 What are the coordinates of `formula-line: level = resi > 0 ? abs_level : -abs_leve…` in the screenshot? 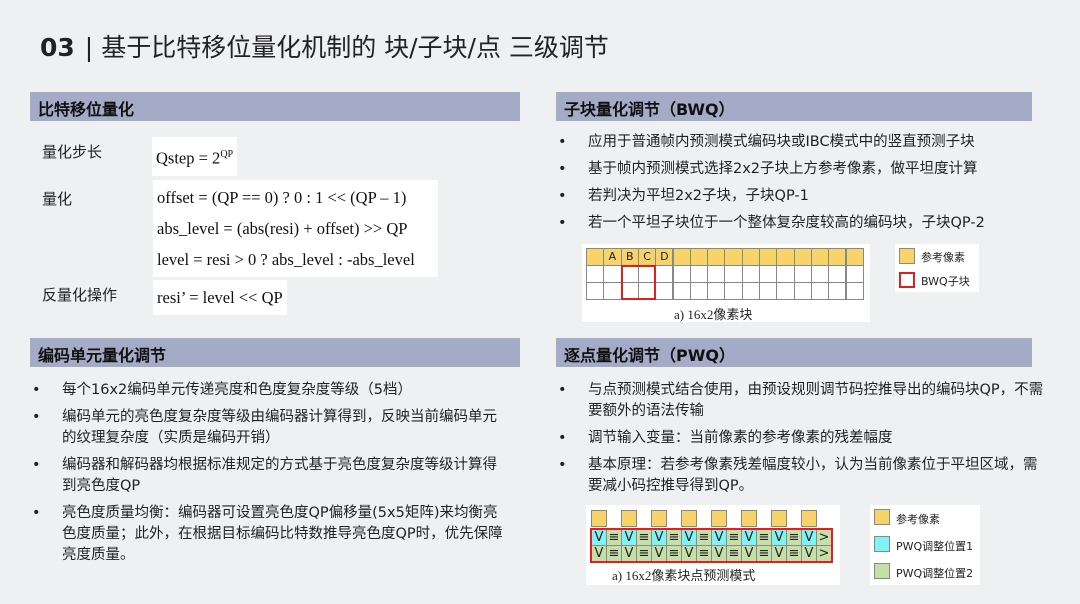 It's located at (286, 259).